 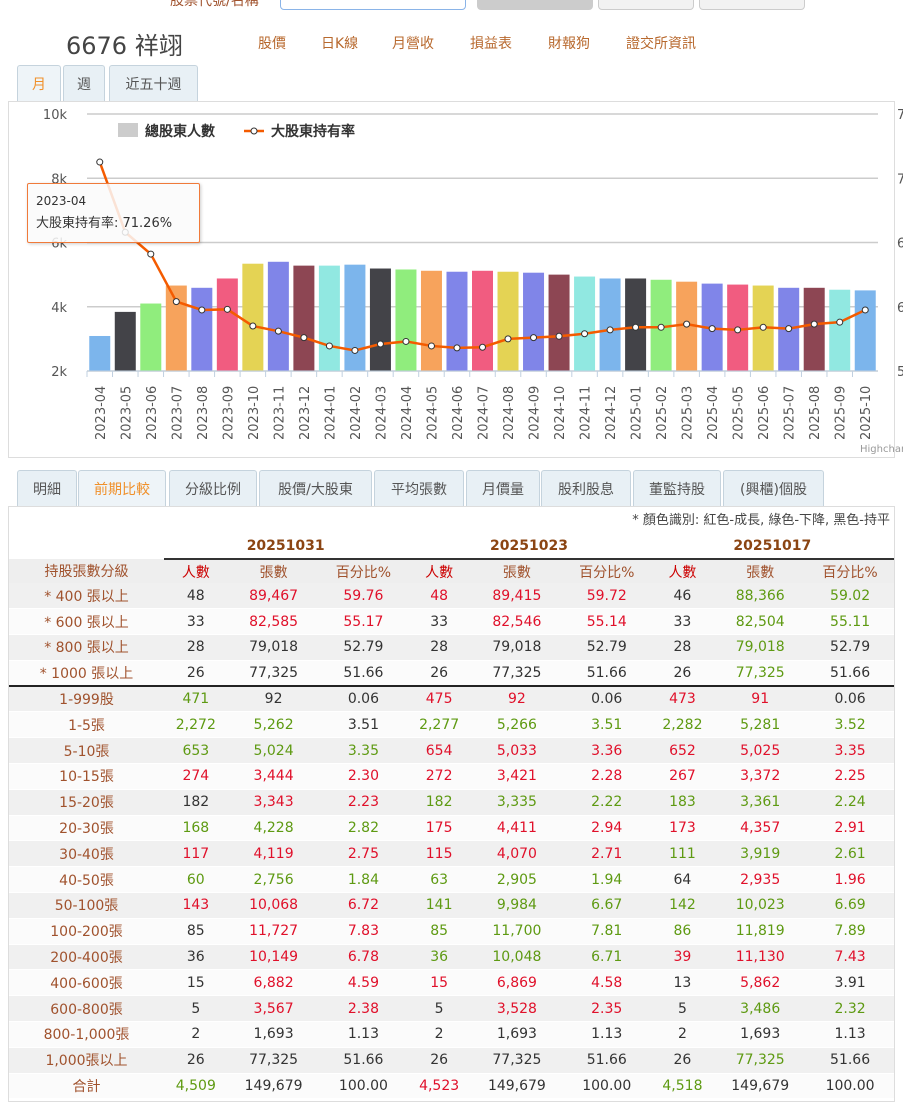 What do you see at coordinates (272, 44) in the screenshot?
I see `nav-link: 股價` at bounding box center [272, 44].